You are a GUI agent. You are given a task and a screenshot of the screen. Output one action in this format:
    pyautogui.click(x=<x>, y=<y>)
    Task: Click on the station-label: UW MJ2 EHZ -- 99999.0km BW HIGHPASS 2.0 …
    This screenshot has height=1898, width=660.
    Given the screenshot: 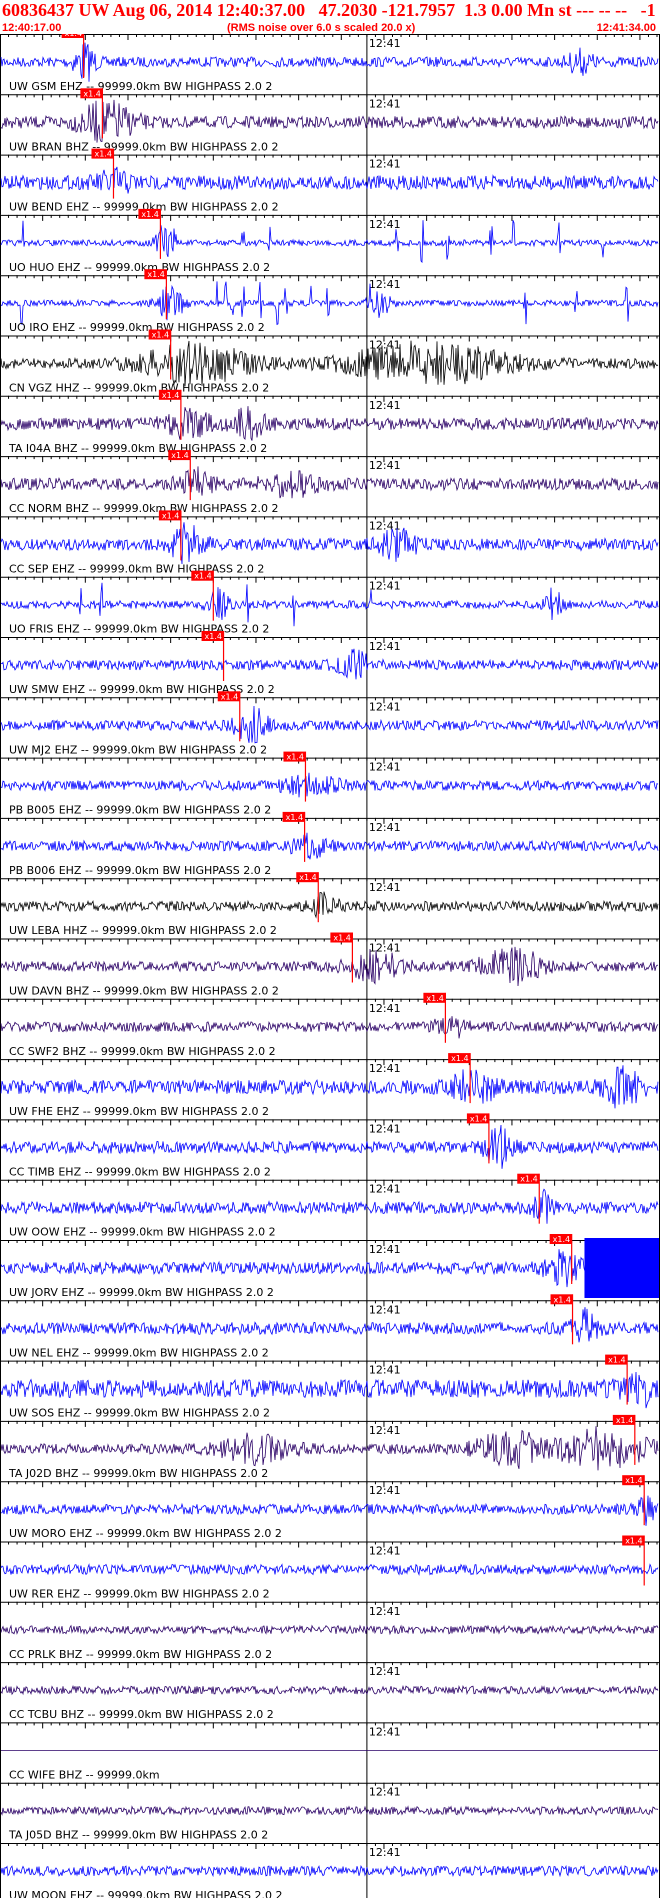 What is the action you would take?
    pyautogui.click(x=138, y=749)
    